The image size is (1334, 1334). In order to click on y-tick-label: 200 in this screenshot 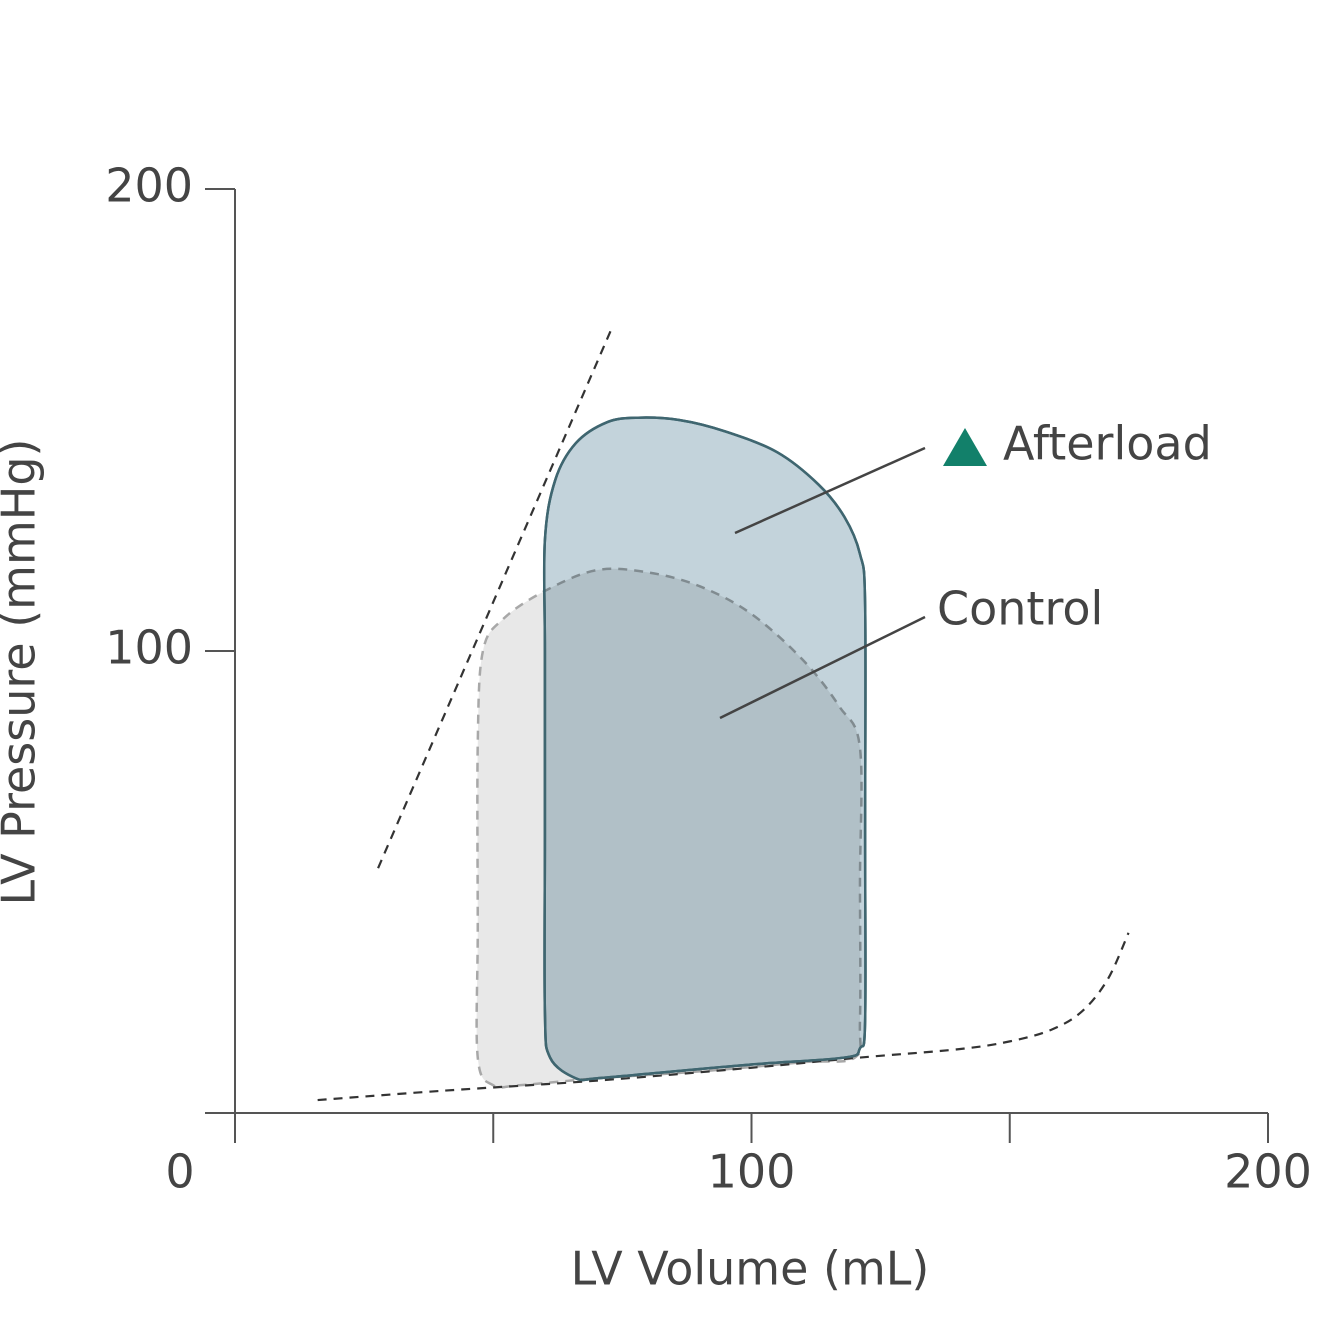, I will do `click(149, 186)`.